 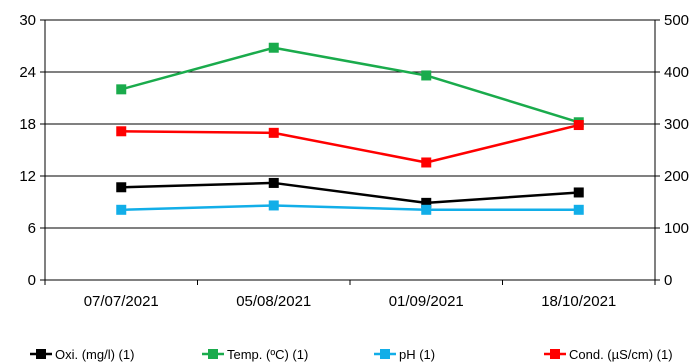 What do you see at coordinates (676, 176) in the screenshot?
I see `y-right-tick-label: 200` at bounding box center [676, 176].